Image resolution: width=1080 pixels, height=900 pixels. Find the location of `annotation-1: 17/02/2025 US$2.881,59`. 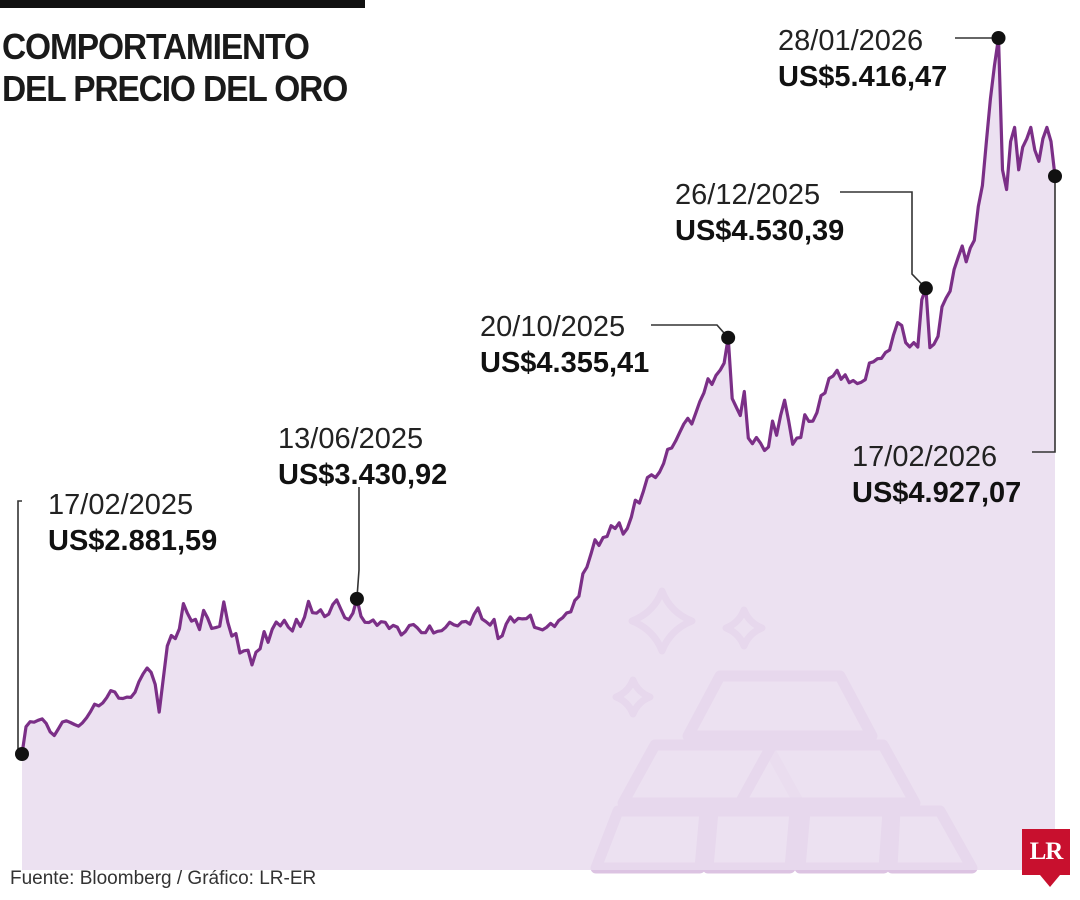

annotation-1: 17/02/2025 US$2.881,59 is located at coordinates (116, 625).